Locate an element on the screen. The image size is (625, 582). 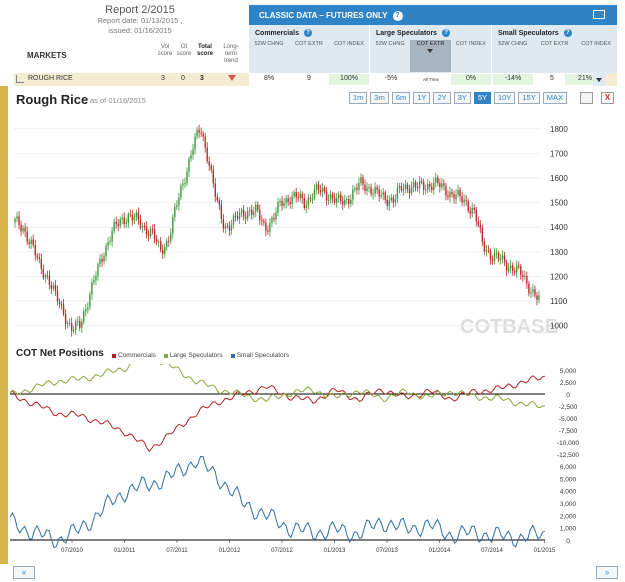
range-1m-button: 1m is located at coordinates (358, 98).